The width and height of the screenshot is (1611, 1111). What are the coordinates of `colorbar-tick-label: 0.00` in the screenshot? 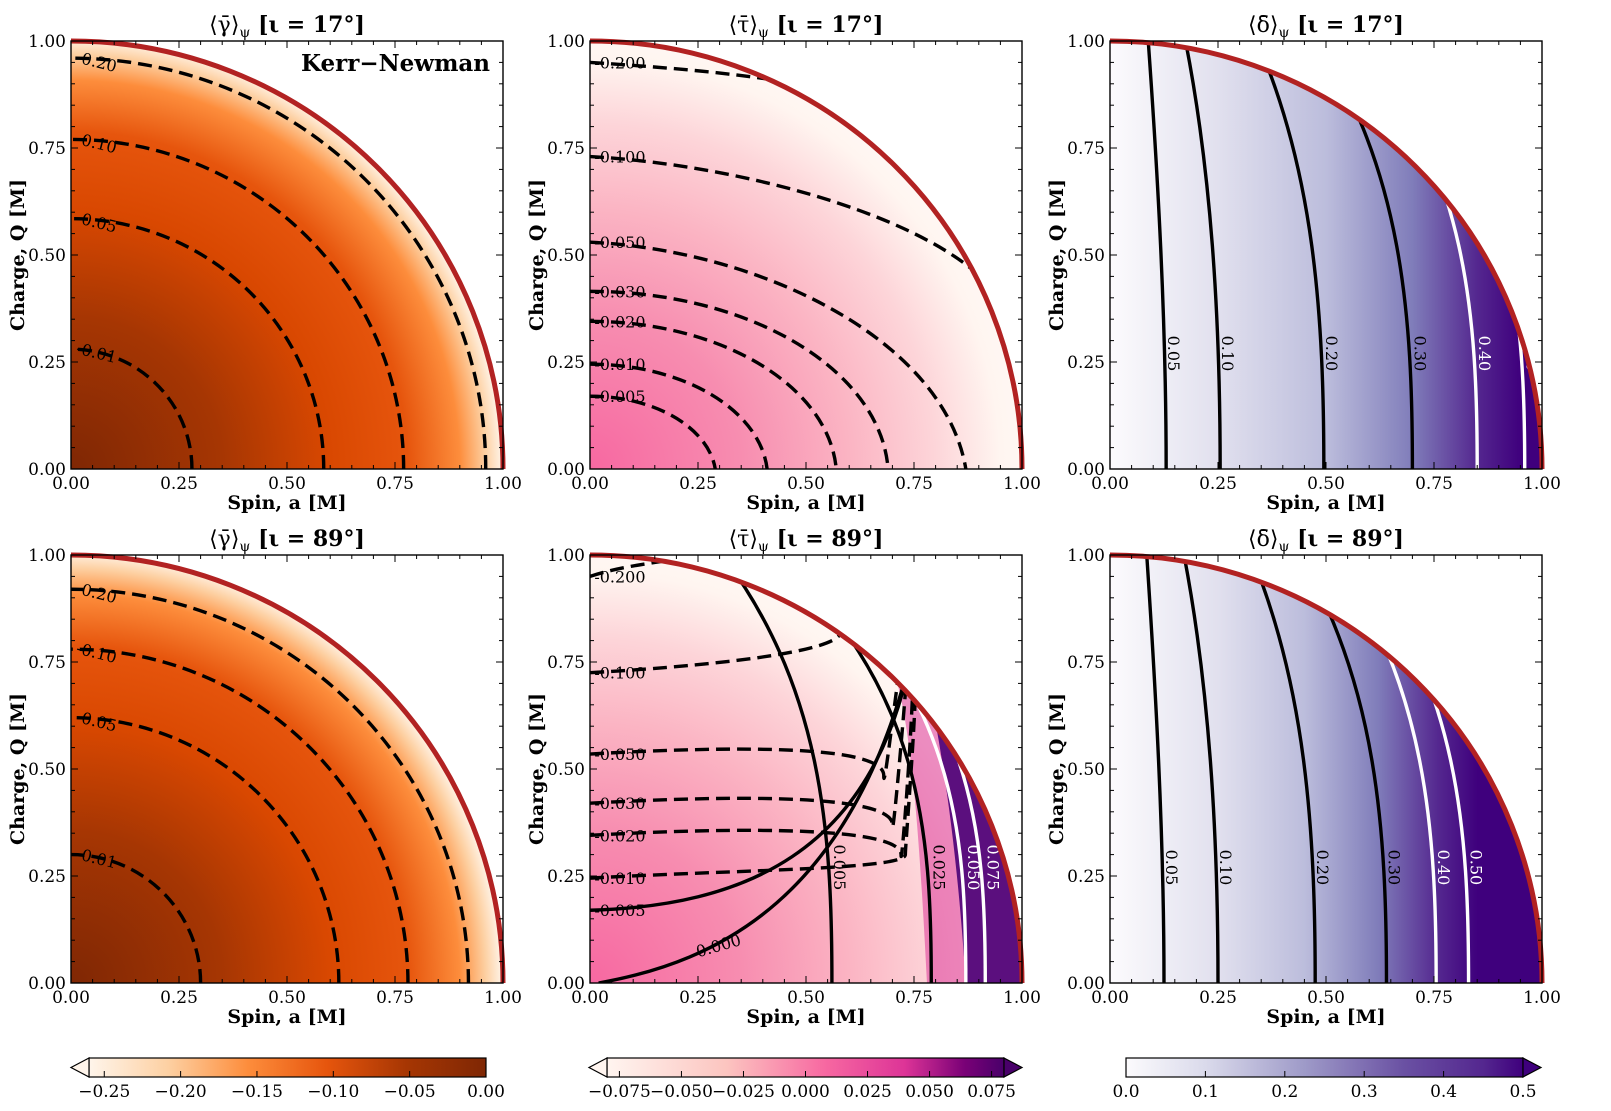 It's located at (486, 1092).